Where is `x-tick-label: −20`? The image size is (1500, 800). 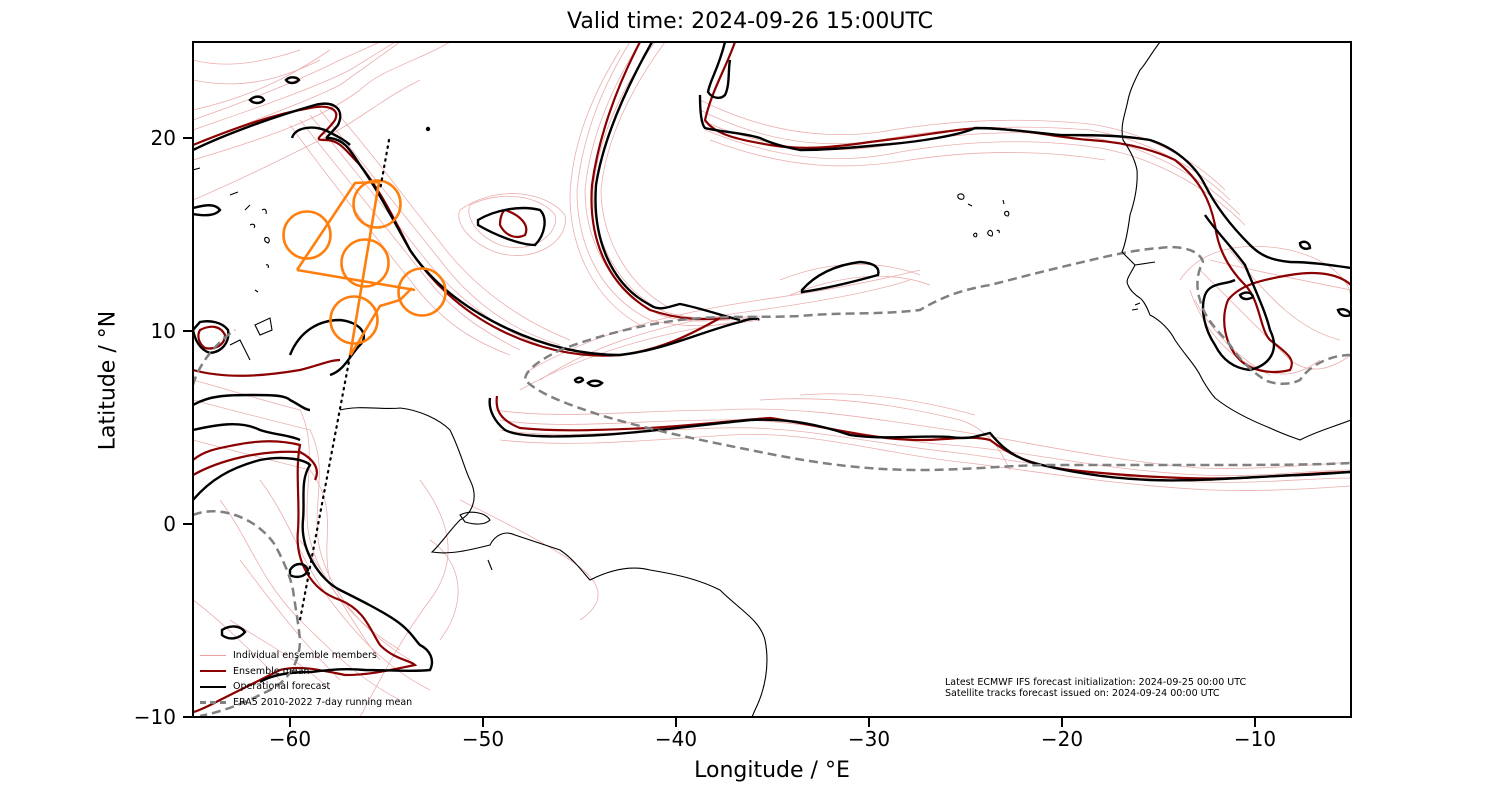 x-tick-label: −20 is located at coordinates (1062, 739).